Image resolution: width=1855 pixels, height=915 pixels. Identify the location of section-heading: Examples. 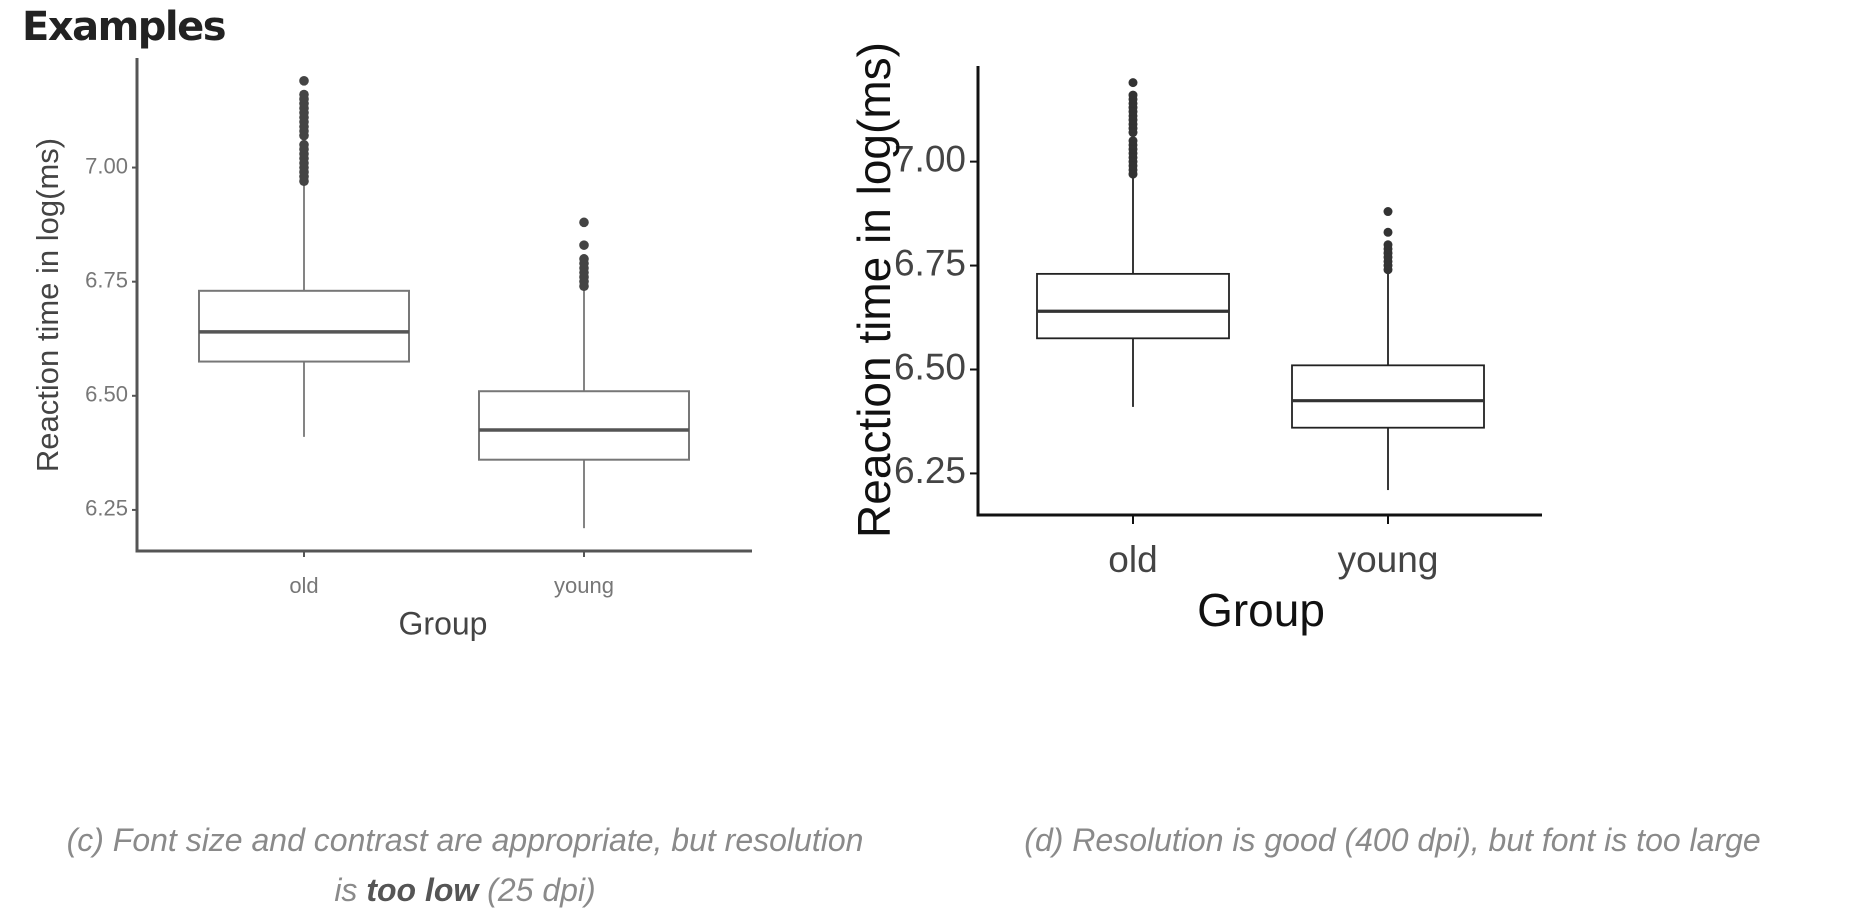
(124, 27).